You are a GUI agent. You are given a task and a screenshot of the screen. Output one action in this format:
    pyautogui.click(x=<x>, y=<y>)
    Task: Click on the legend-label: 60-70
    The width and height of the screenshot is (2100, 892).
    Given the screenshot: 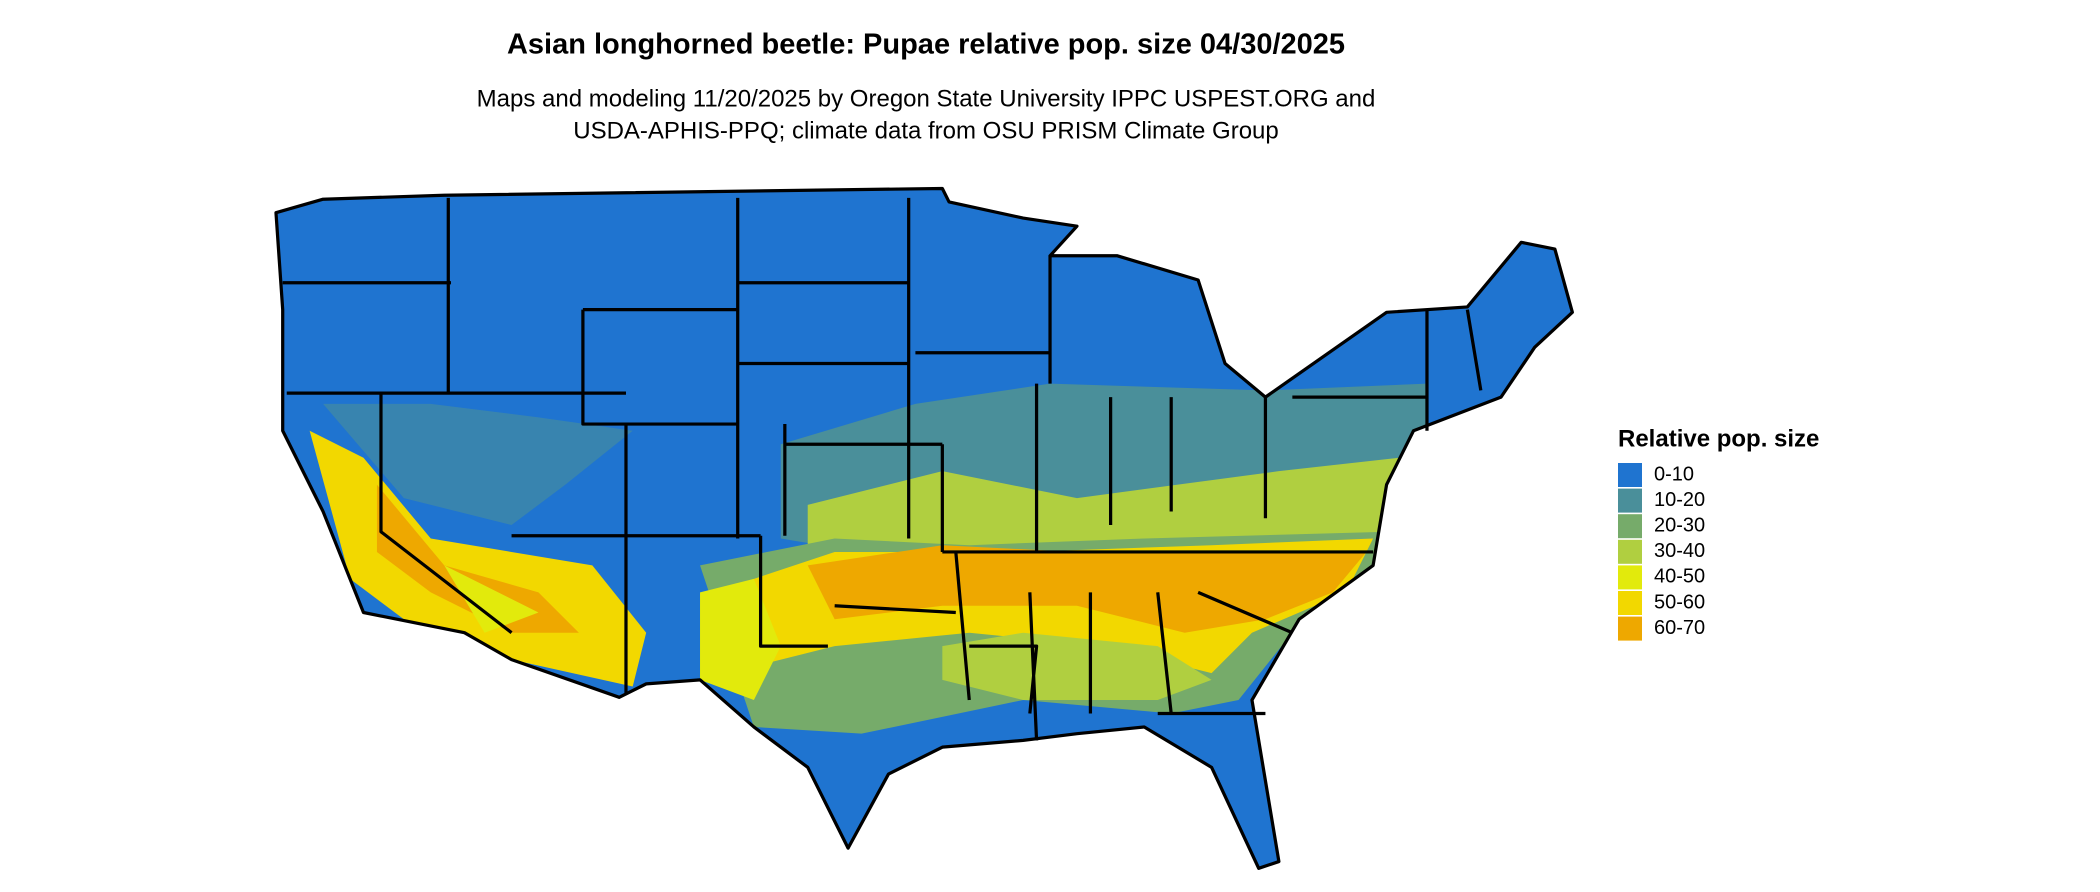 What is the action you would take?
    pyautogui.click(x=1679, y=628)
    